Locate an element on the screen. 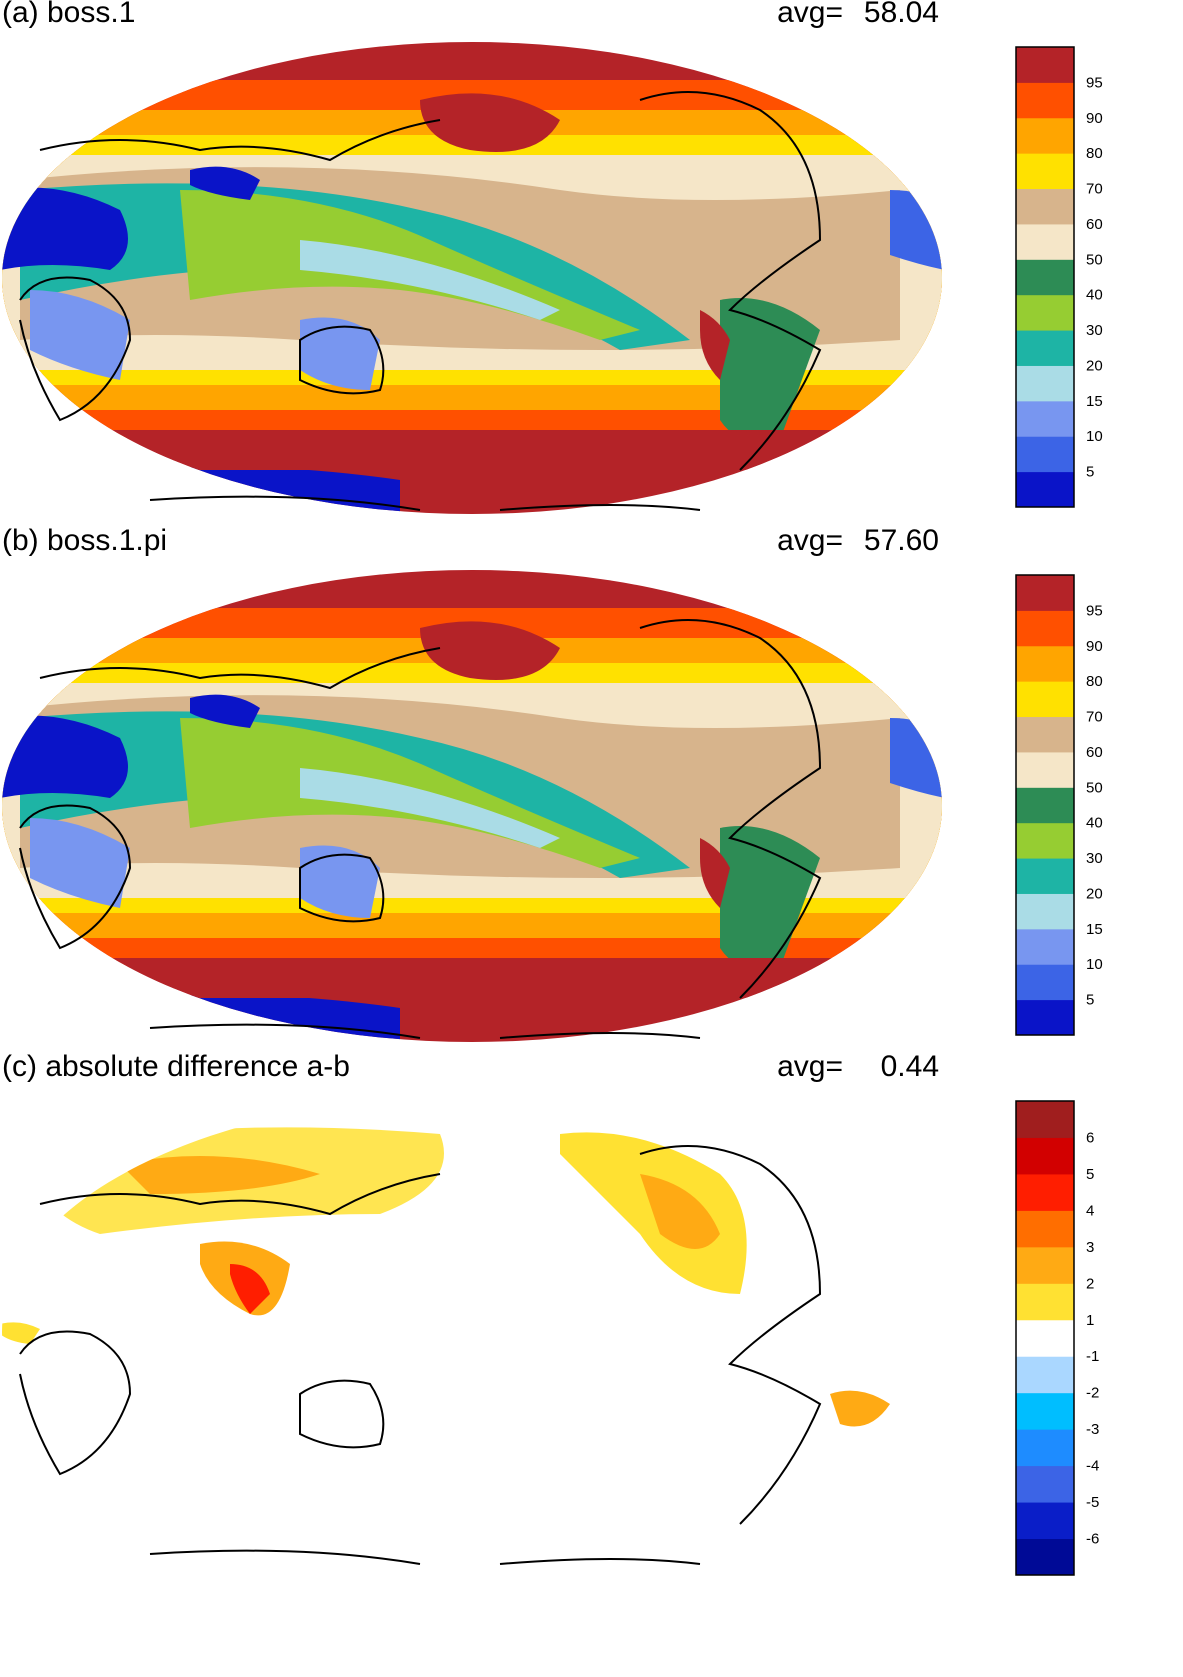  colorbar-tick-label: -4 is located at coordinates (1092, 1466).